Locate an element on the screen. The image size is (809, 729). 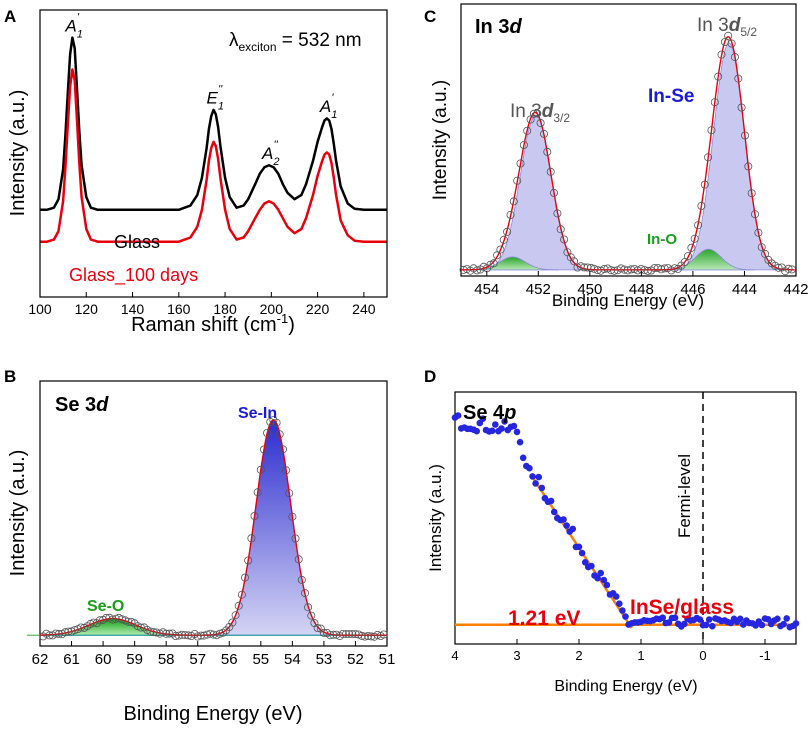
legend-glass-100-days: Glass_100 days is located at coordinates (133, 275).